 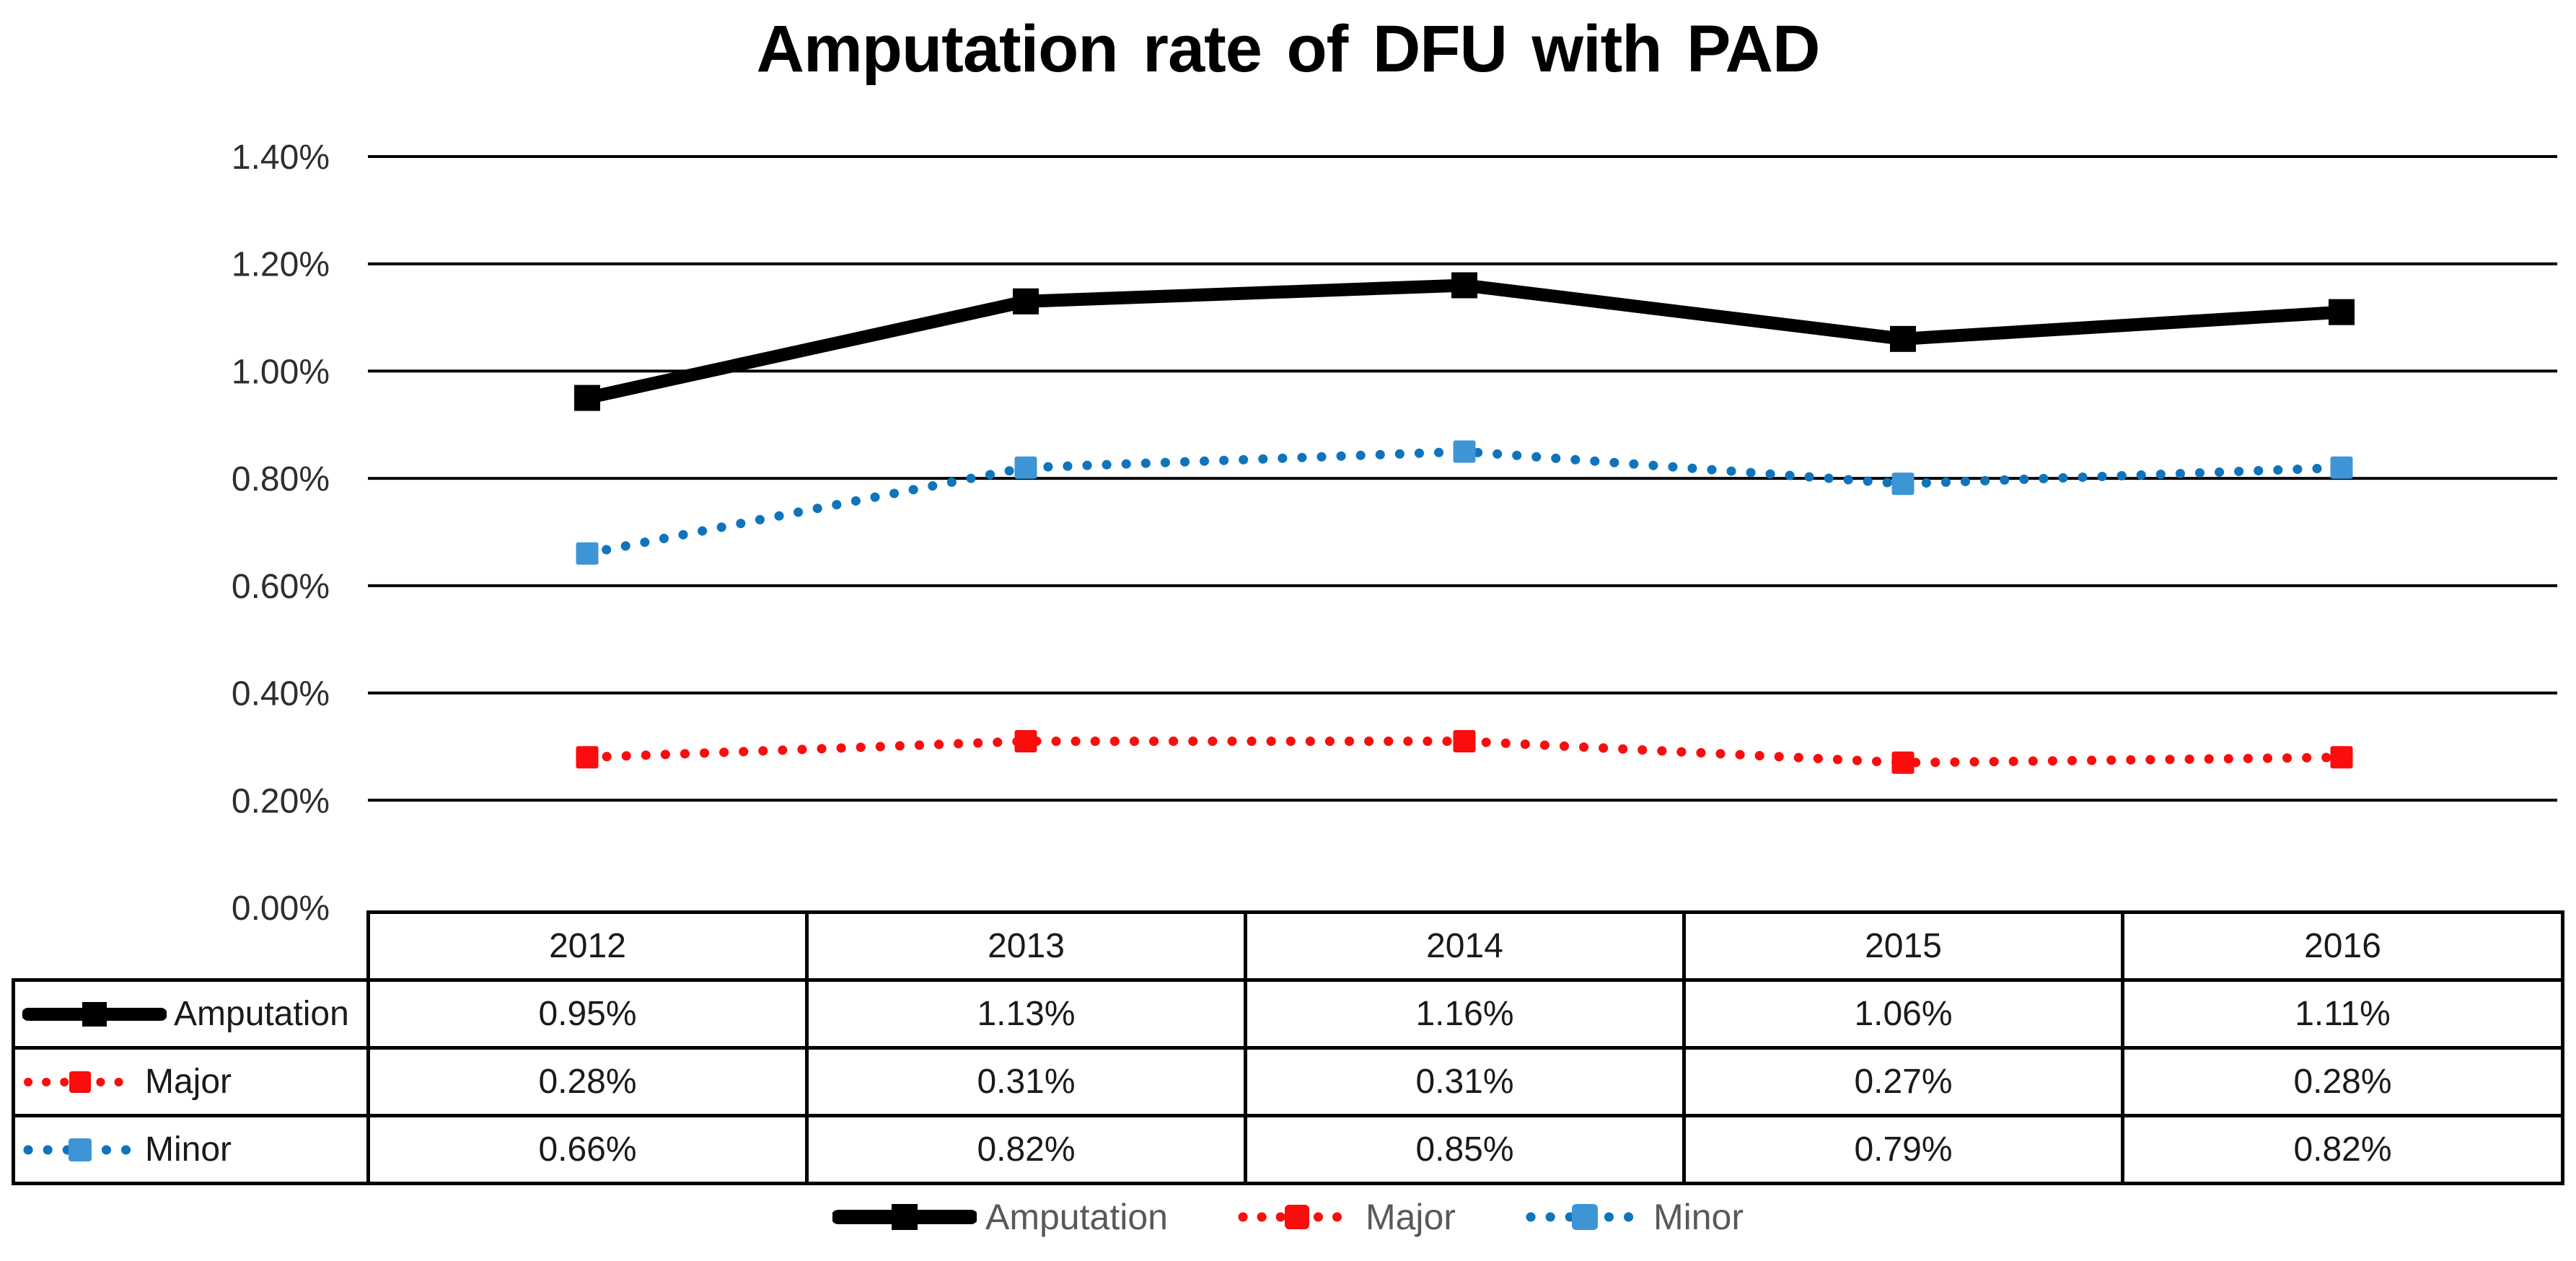 I want to click on row-label-cell: Amputation, so click(x=191, y=1014).